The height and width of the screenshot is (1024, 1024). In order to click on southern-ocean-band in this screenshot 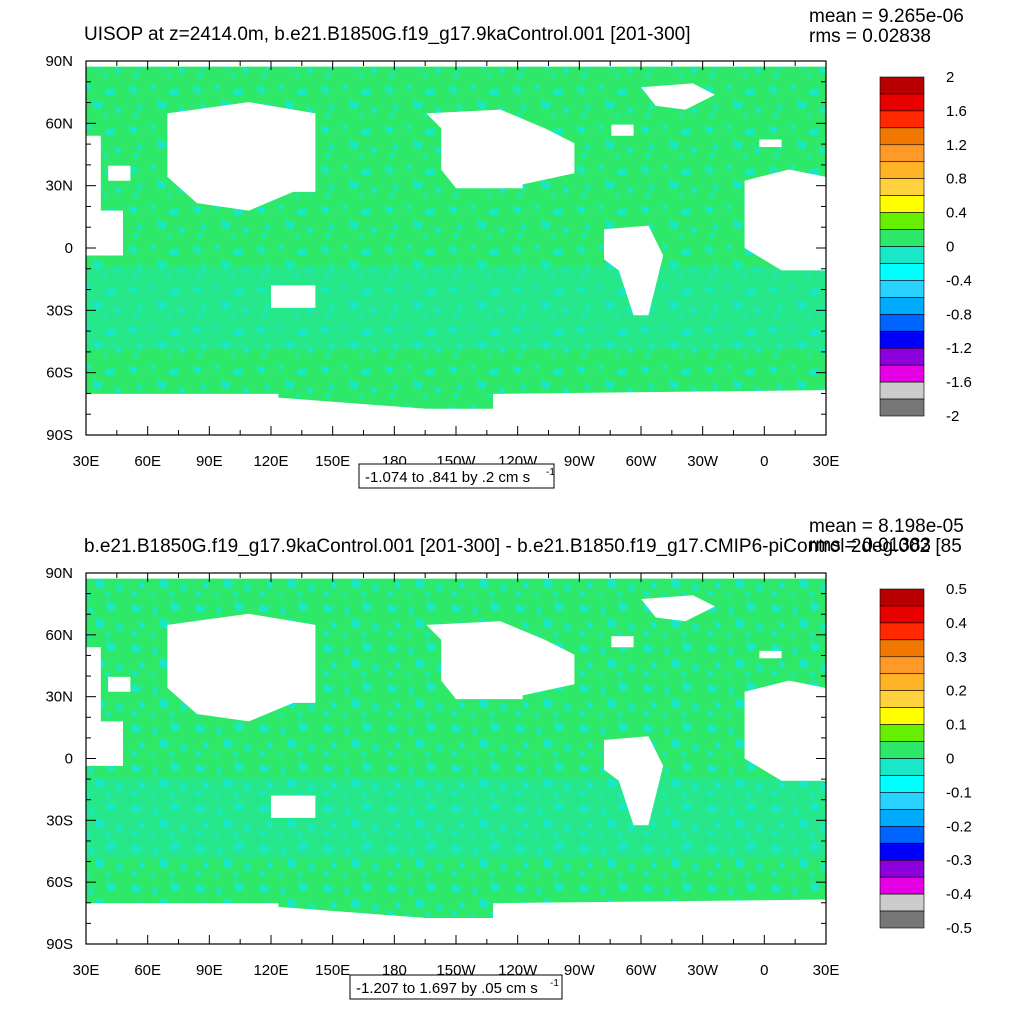, I will do `click(456, 307)`.